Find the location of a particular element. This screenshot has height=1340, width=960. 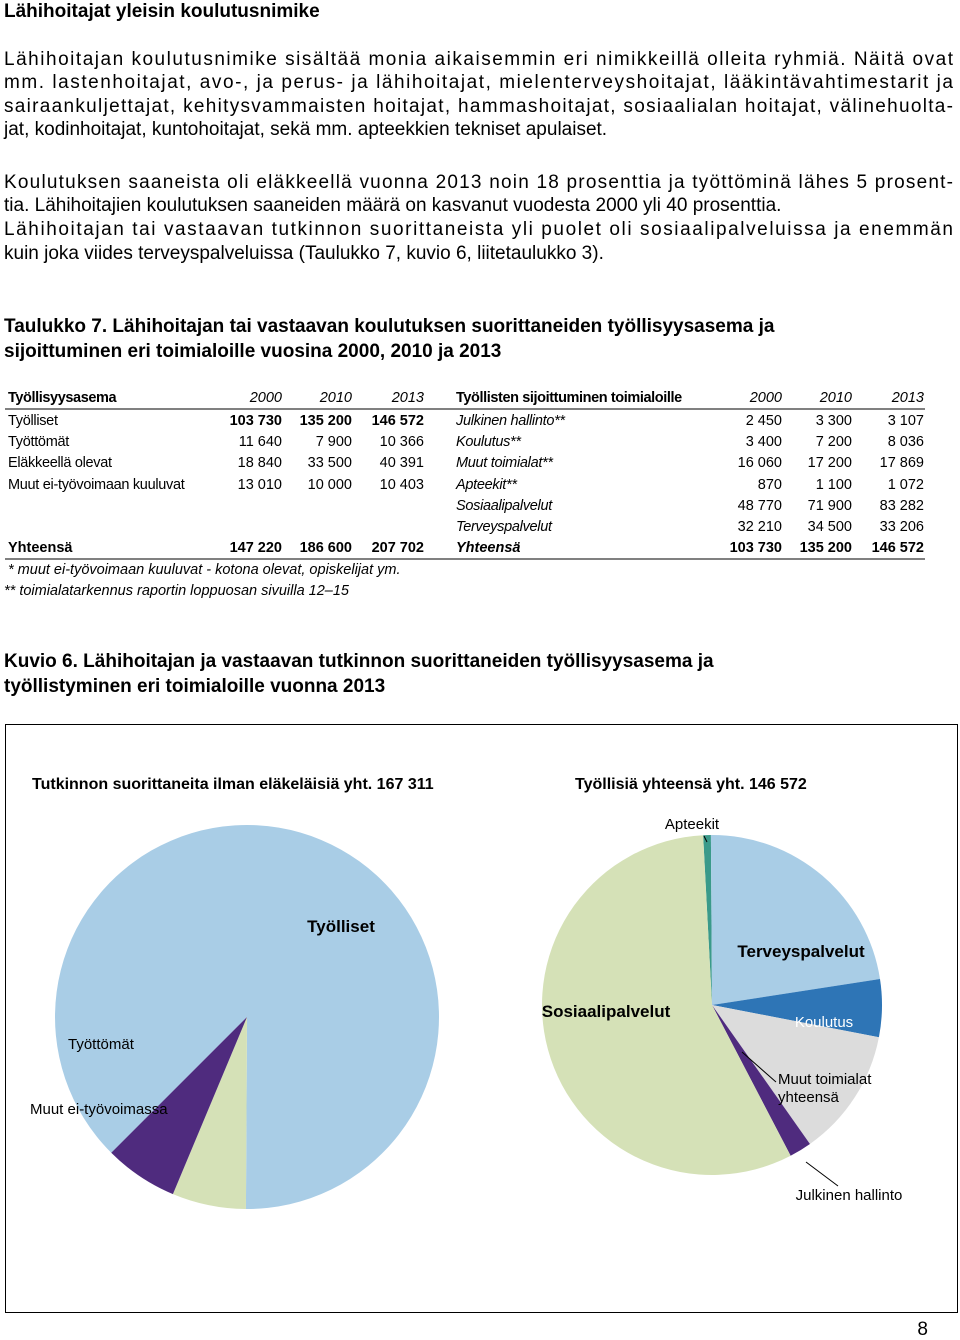

table-cell: 7 200 is located at coordinates (834, 442).